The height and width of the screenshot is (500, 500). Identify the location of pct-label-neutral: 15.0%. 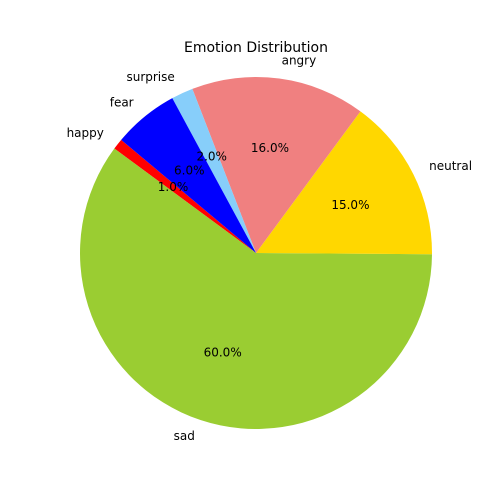
(350, 205).